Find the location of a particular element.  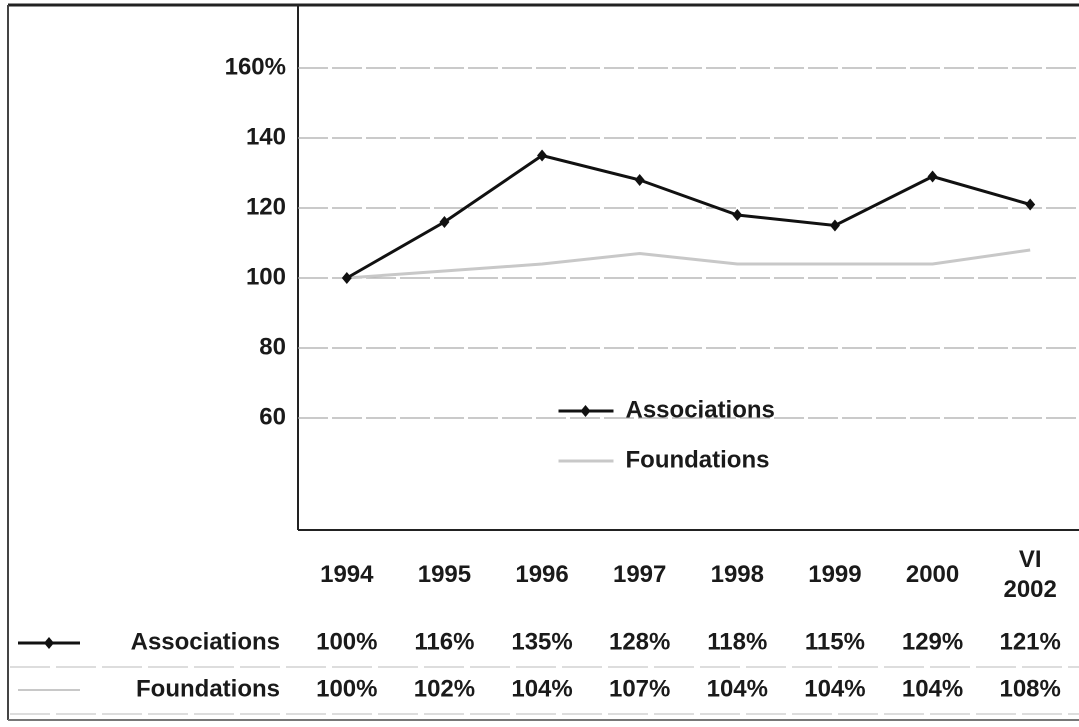

y-tick-label: 100 is located at coordinates (266, 276).